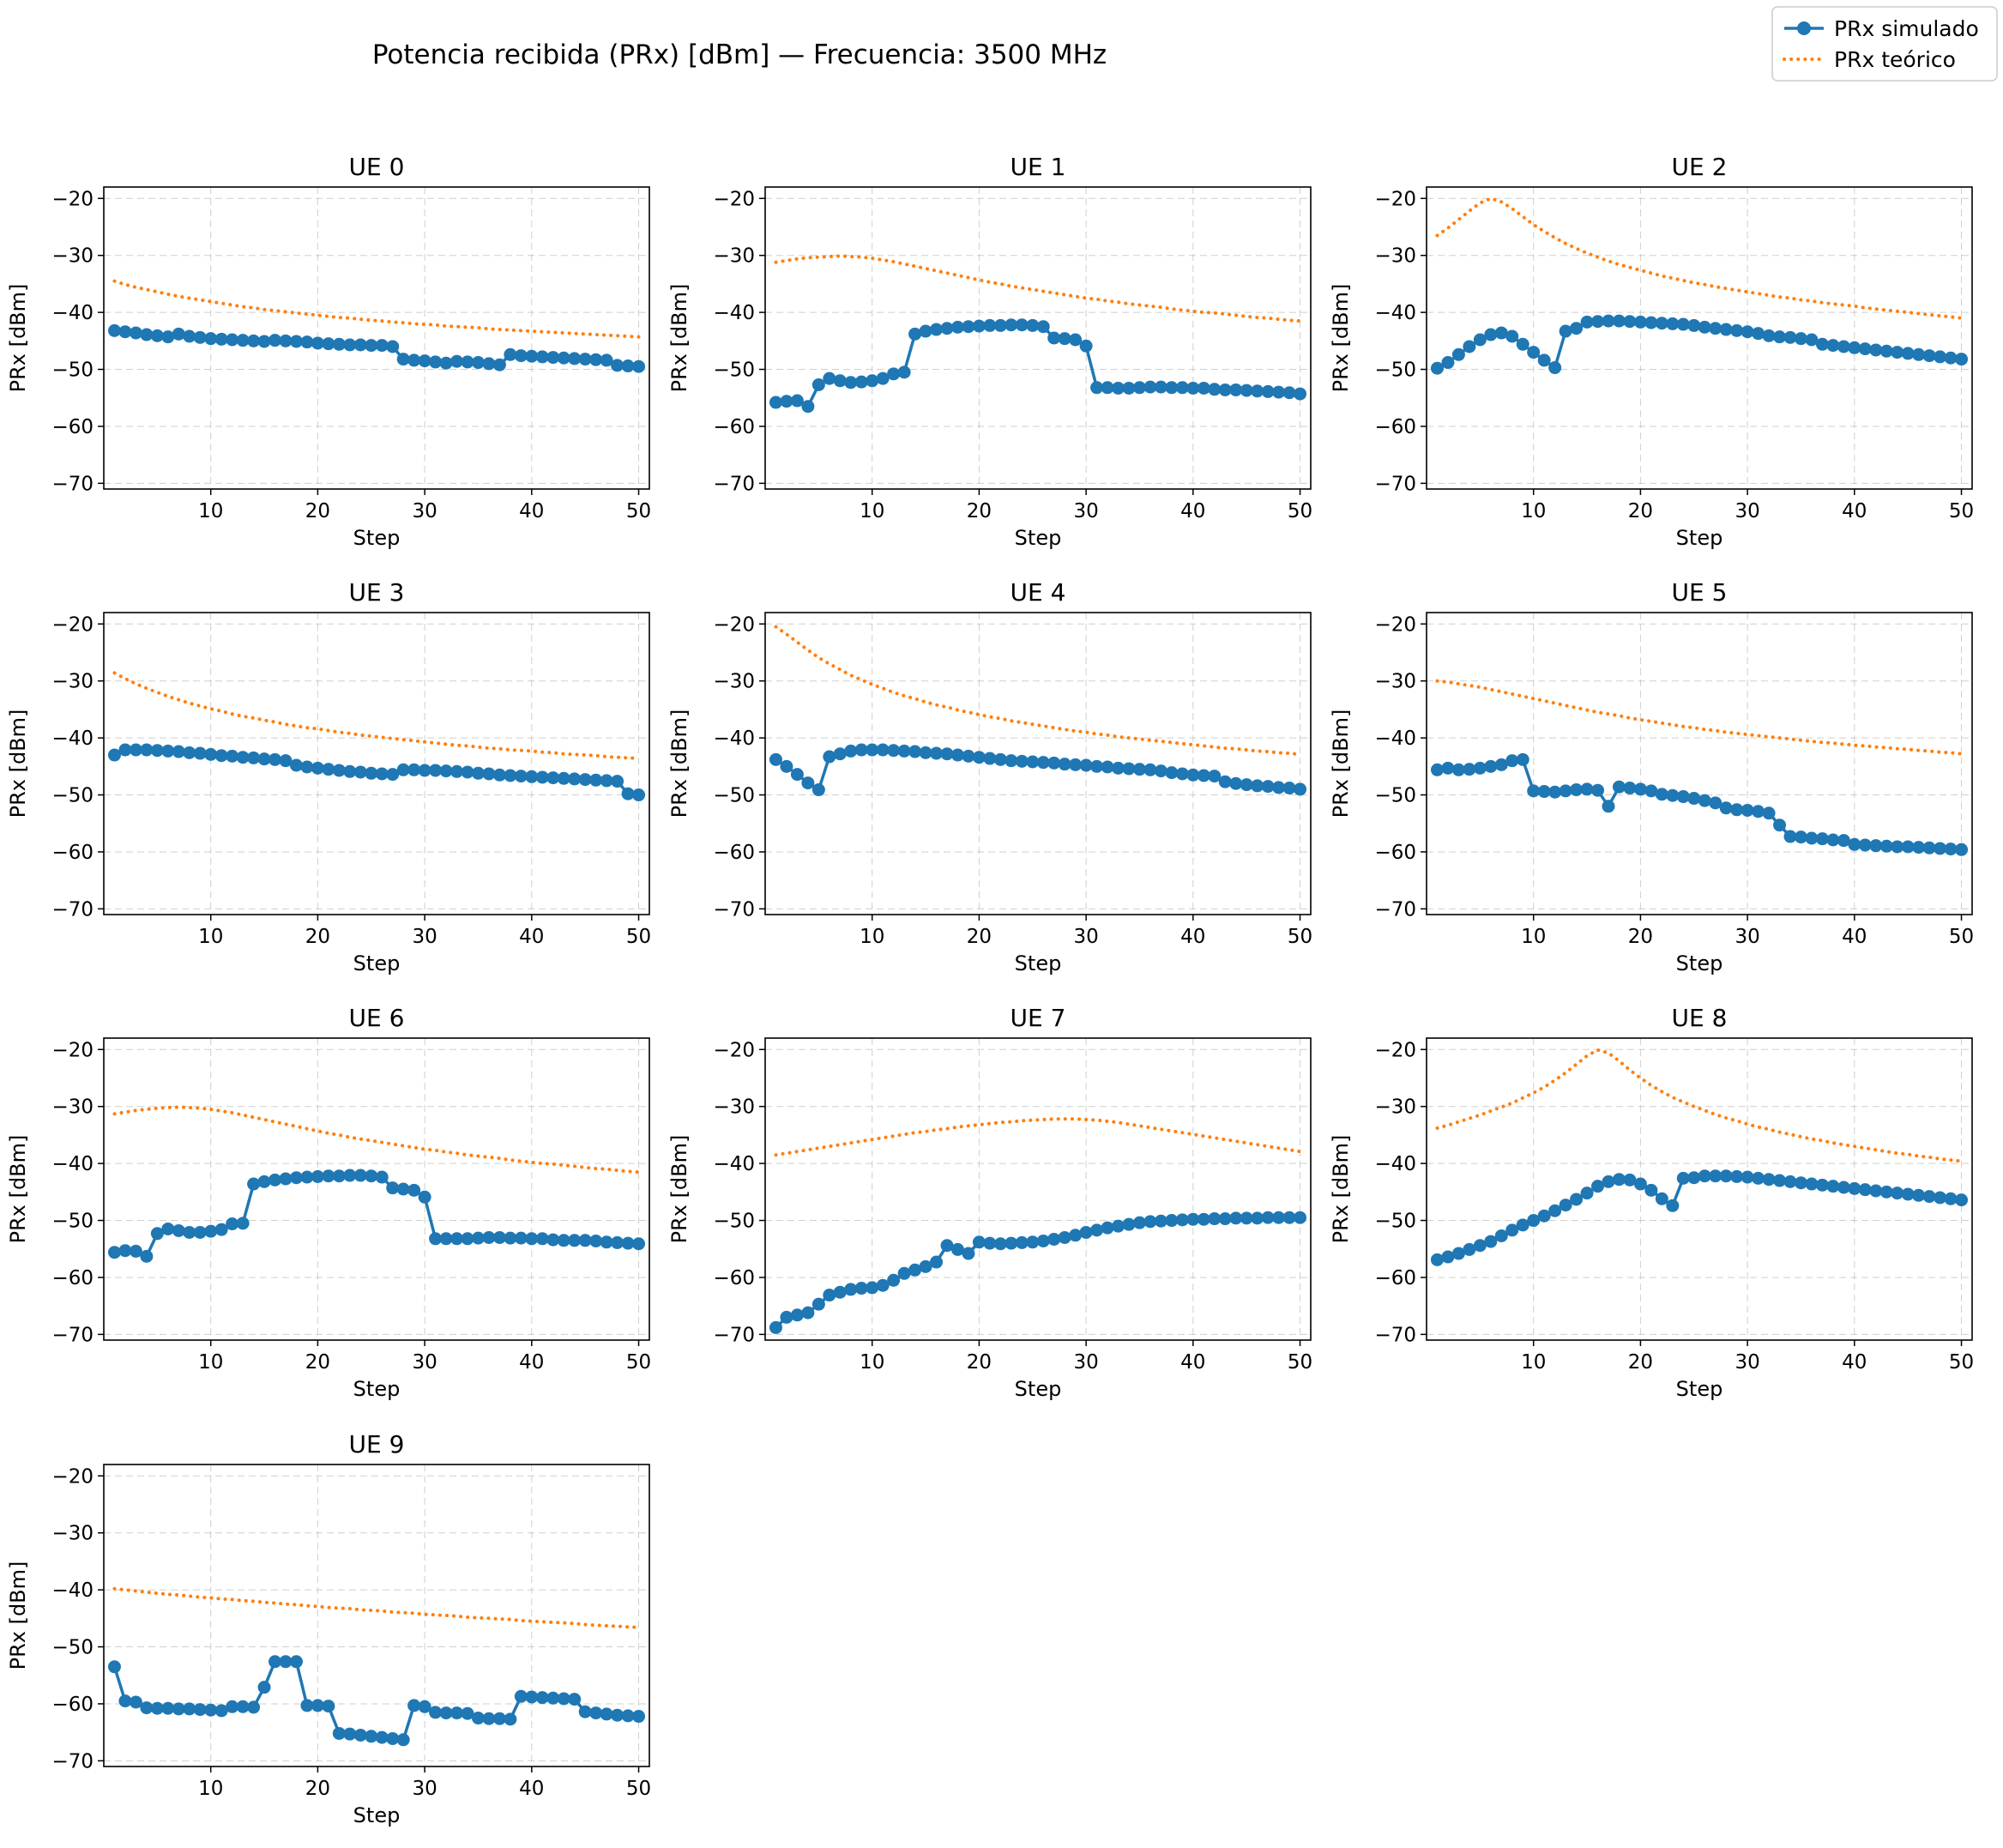 This screenshot has width=2003, height=1848. What do you see at coordinates (1395, 796) in the screenshot?
I see `y-tick-label: −50` at bounding box center [1395, 796].